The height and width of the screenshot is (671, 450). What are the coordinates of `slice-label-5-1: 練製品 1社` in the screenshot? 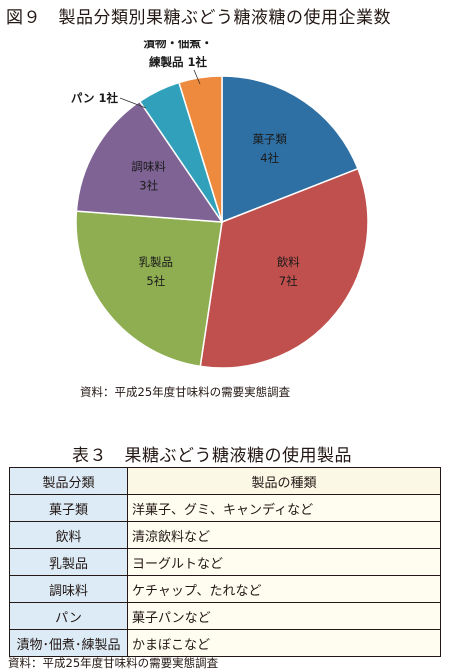 It's located at (178, 62).